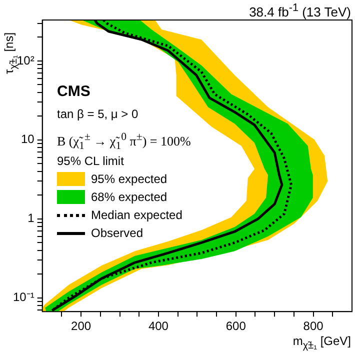 This screenshot has height=353, width=355. Describe the element at coordinates (31, 218) in the screenshot. I see `y-tick-label: 1` at that location.